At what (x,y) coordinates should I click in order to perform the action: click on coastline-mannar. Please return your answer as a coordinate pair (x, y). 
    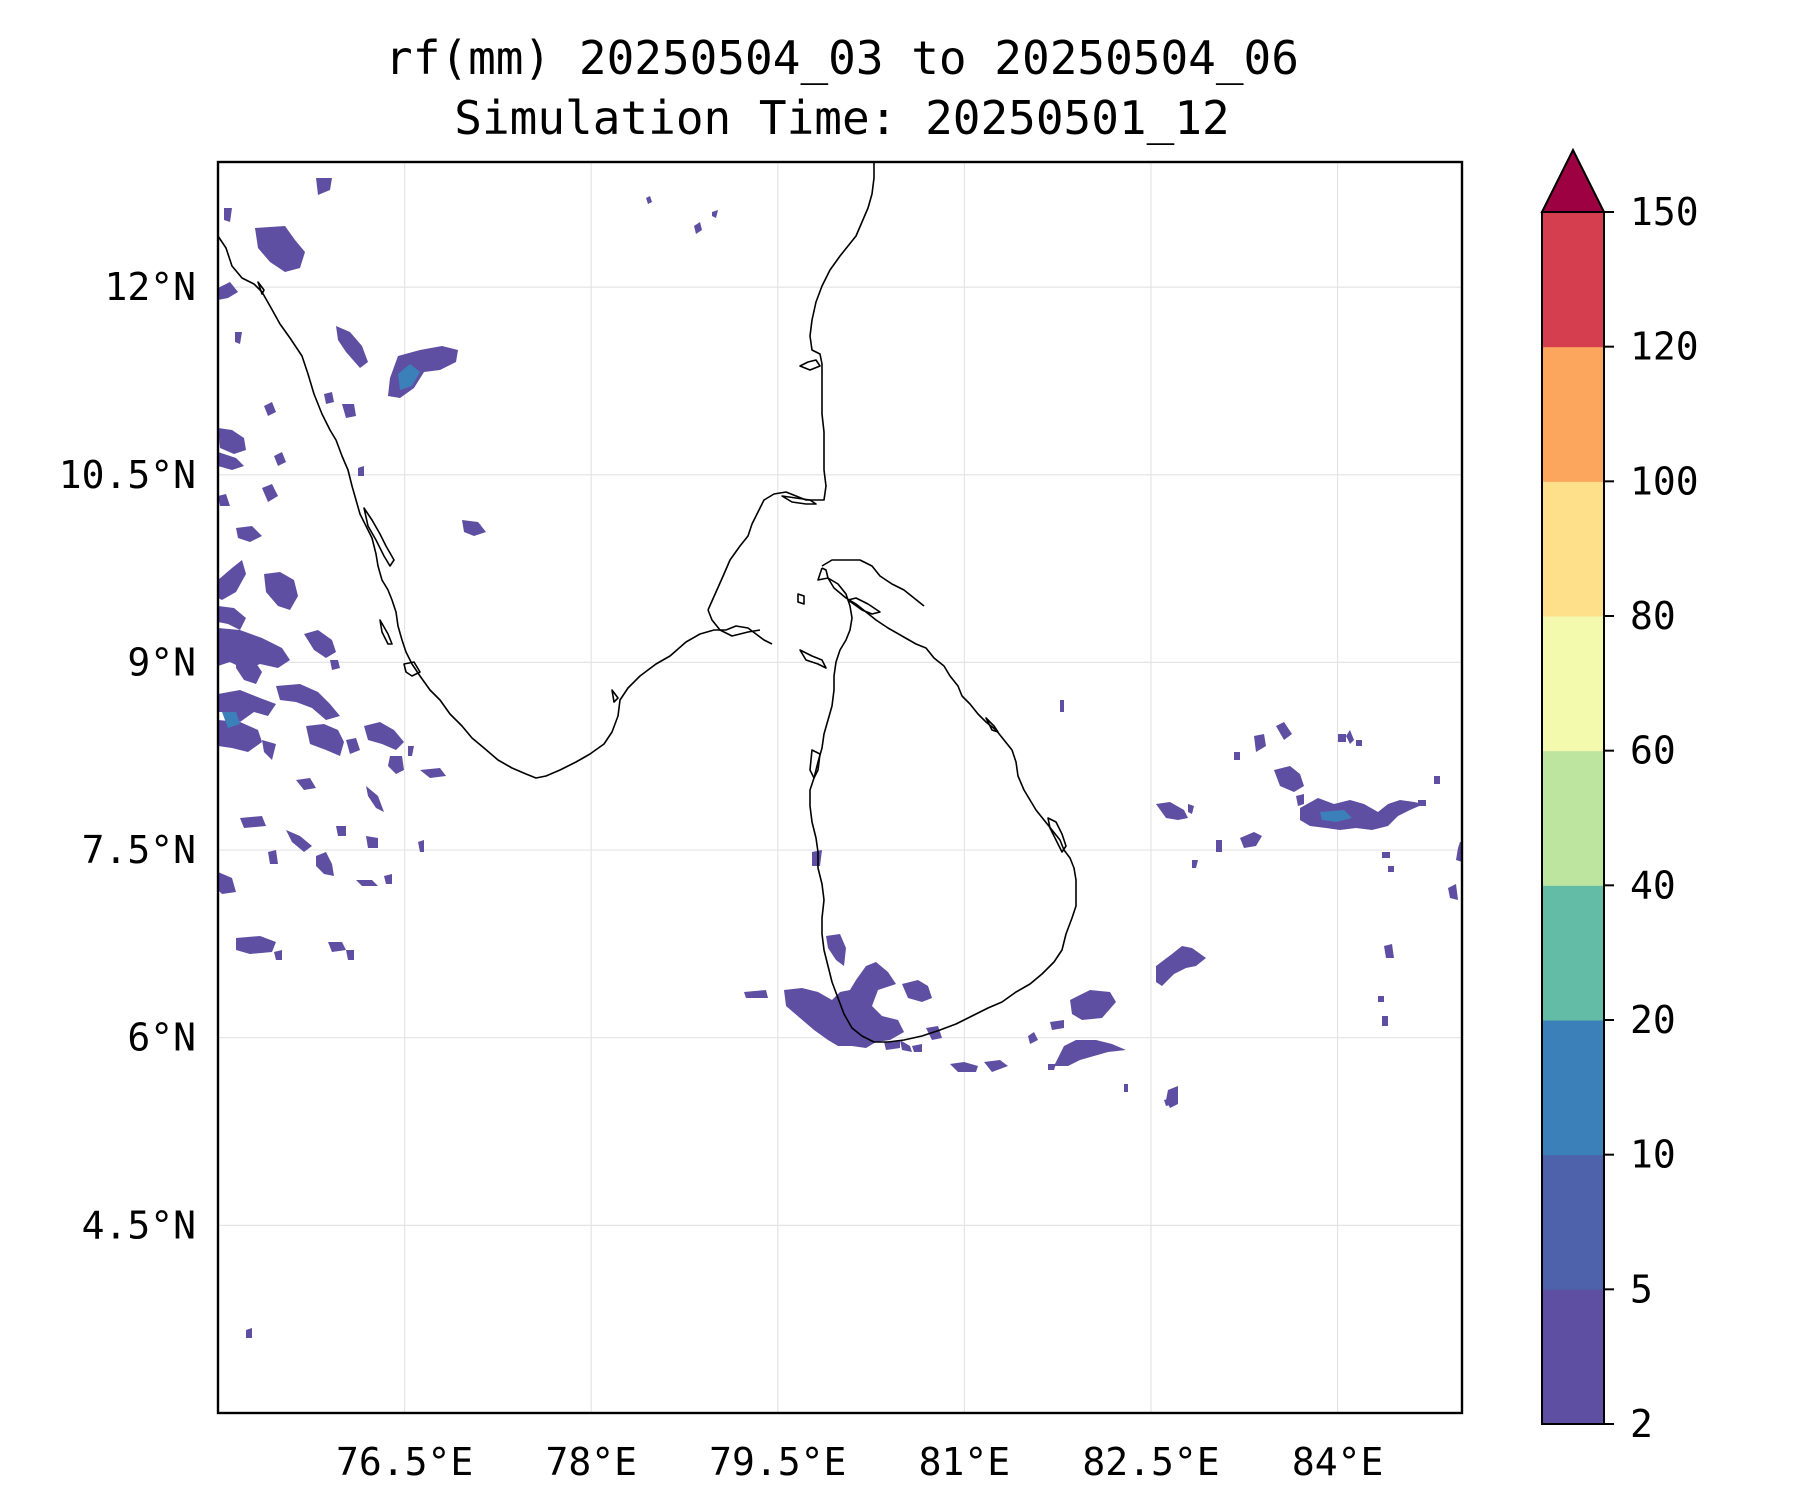
    Looking at the image, I should click on (813, 659).